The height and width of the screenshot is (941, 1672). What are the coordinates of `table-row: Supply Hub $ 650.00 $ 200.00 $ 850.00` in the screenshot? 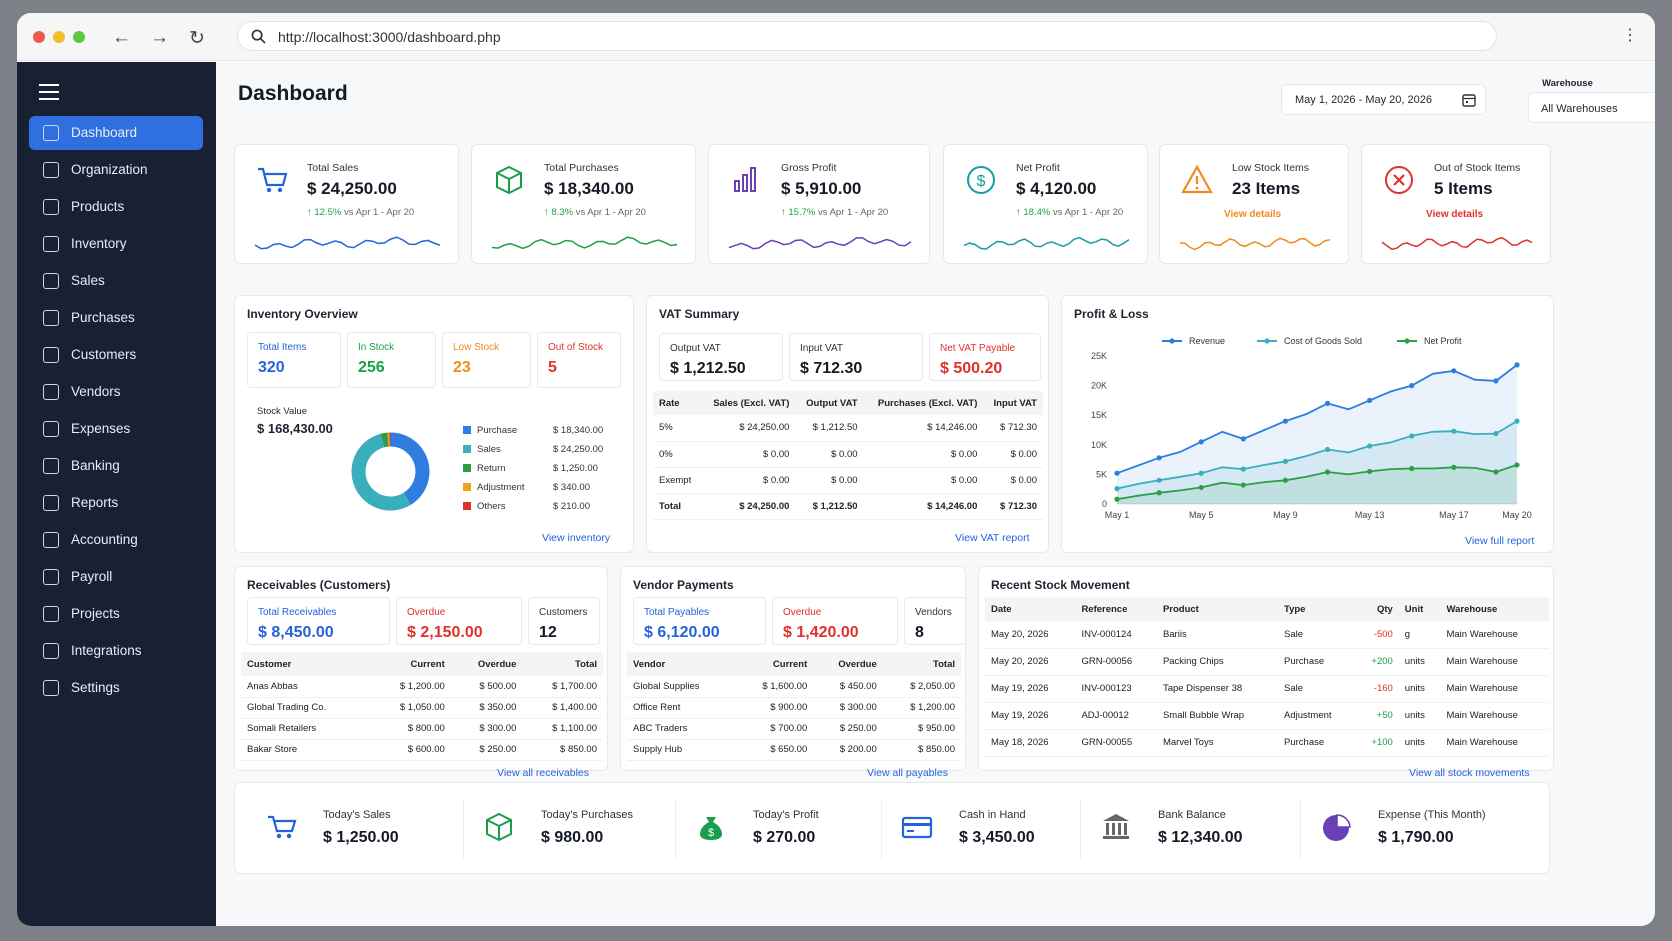 It's located at (794, 750).